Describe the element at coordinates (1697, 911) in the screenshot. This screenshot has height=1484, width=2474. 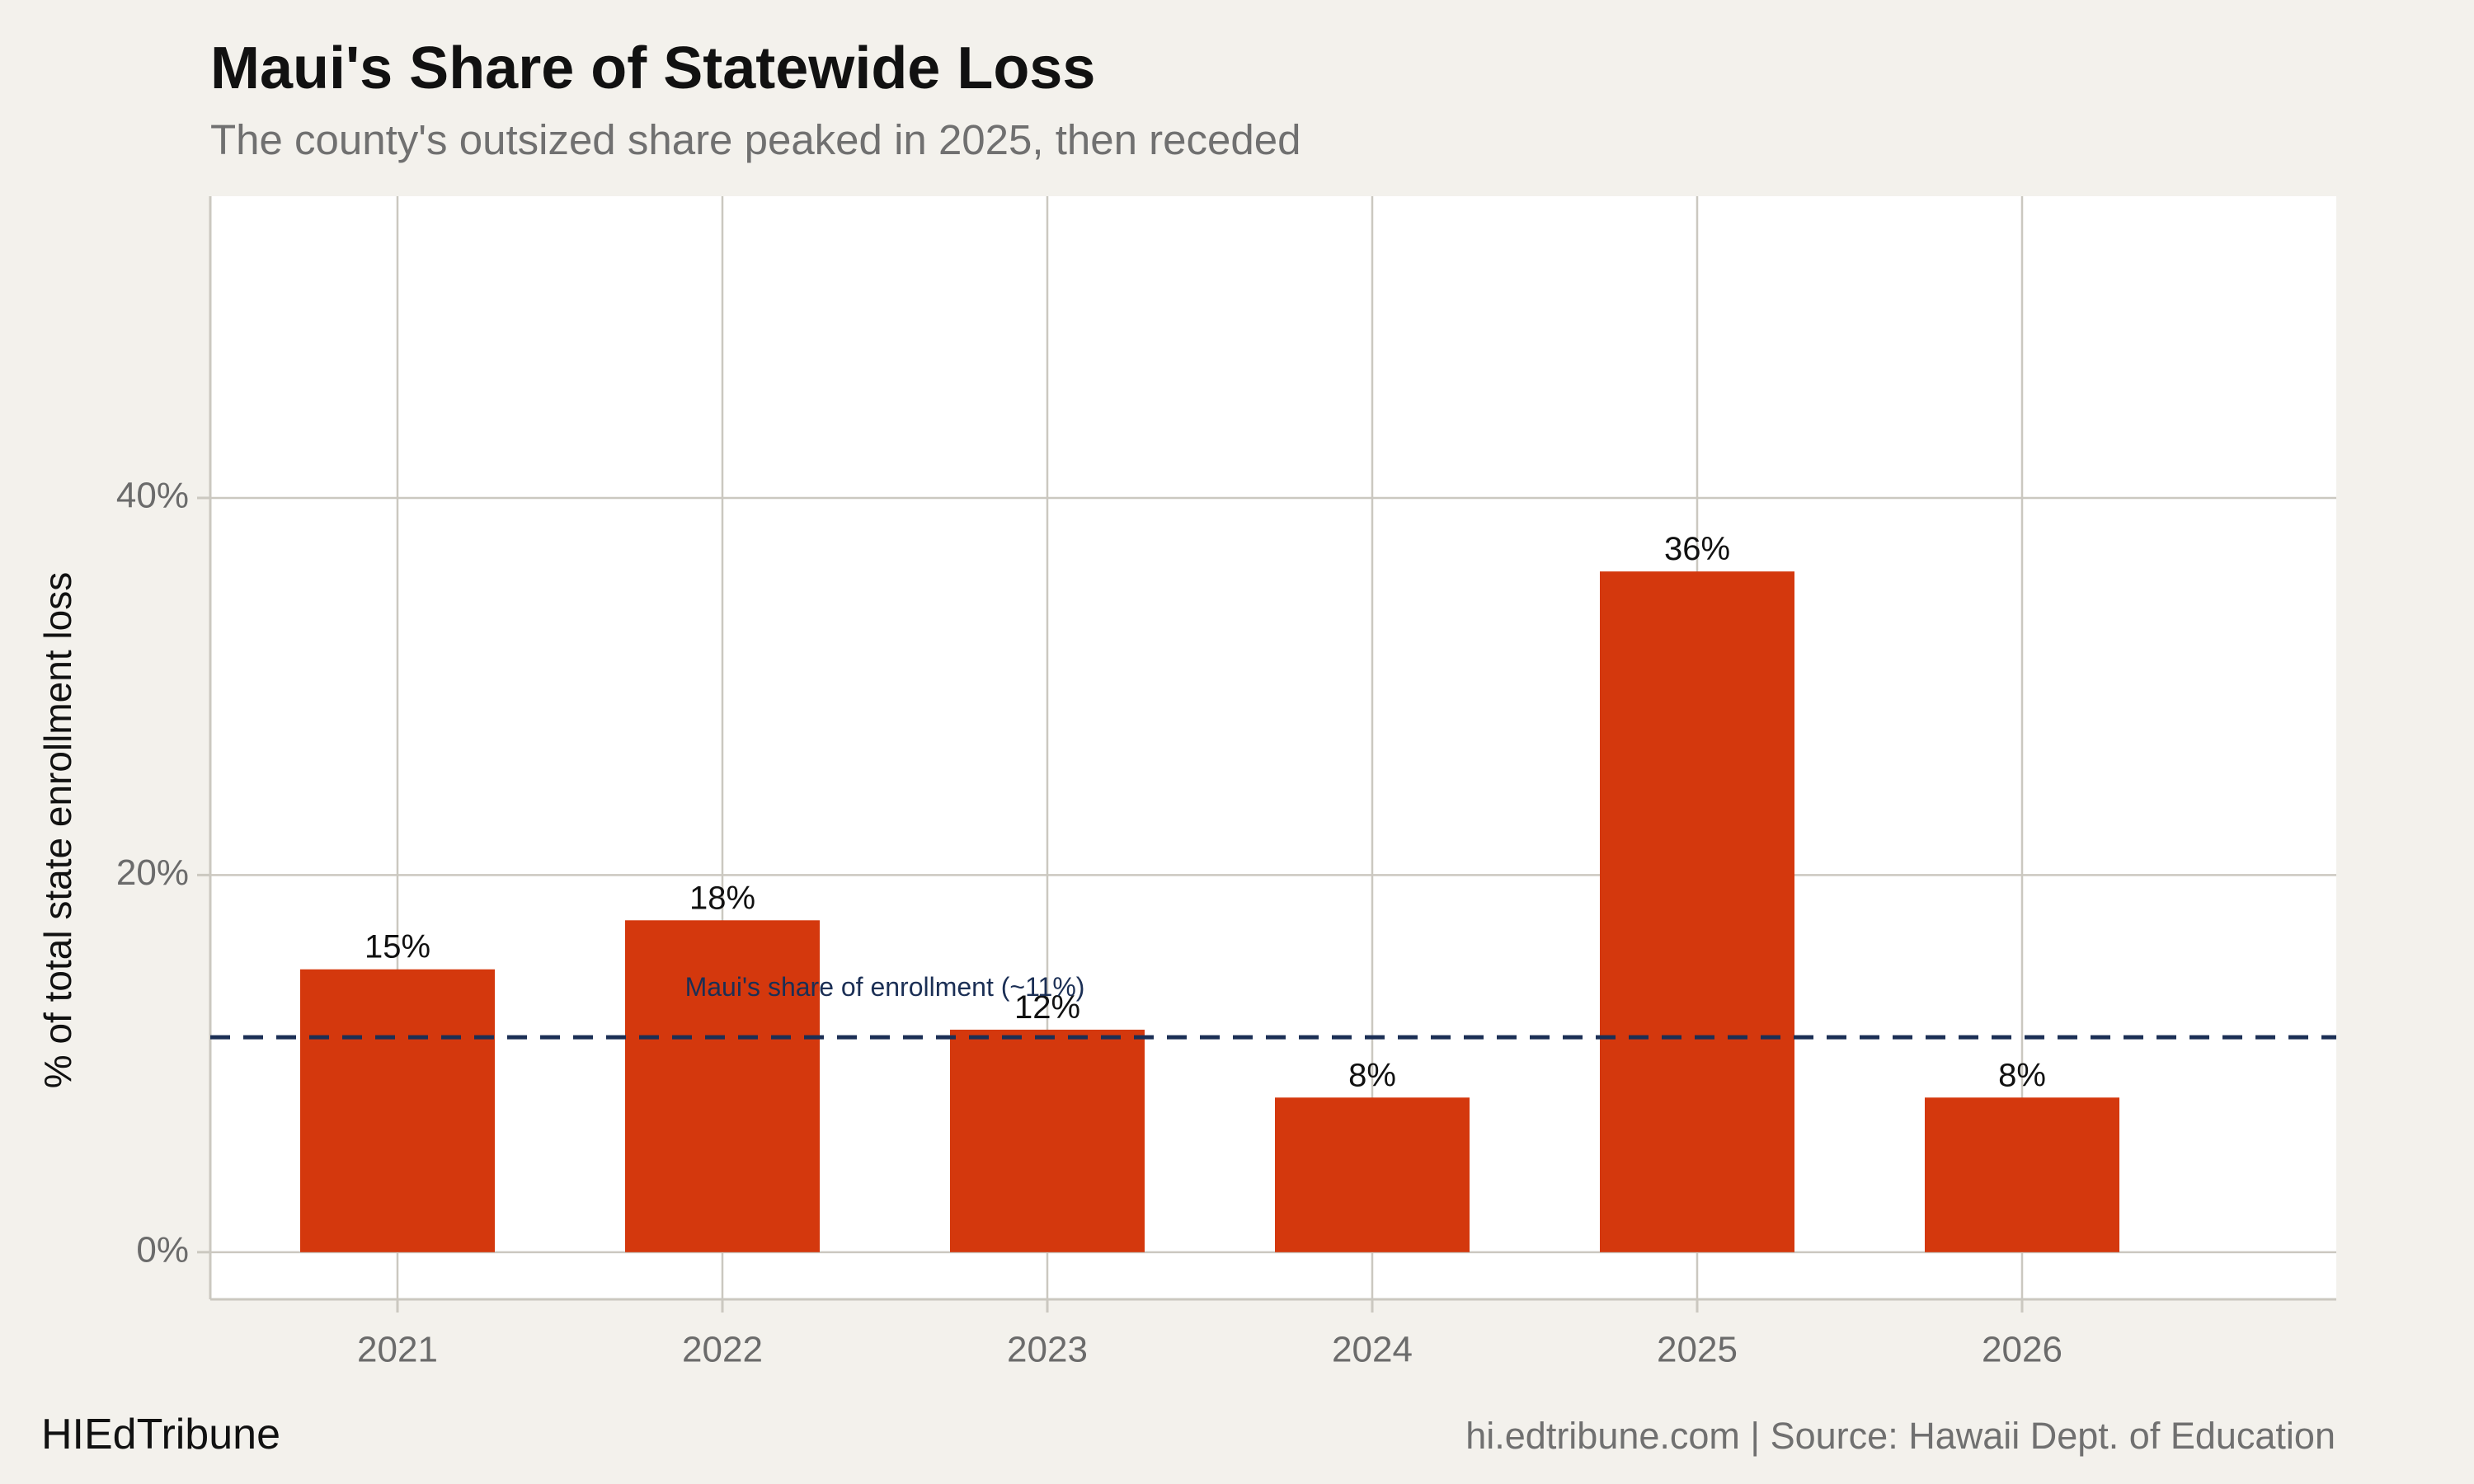
I see `bar-2025` at that location.